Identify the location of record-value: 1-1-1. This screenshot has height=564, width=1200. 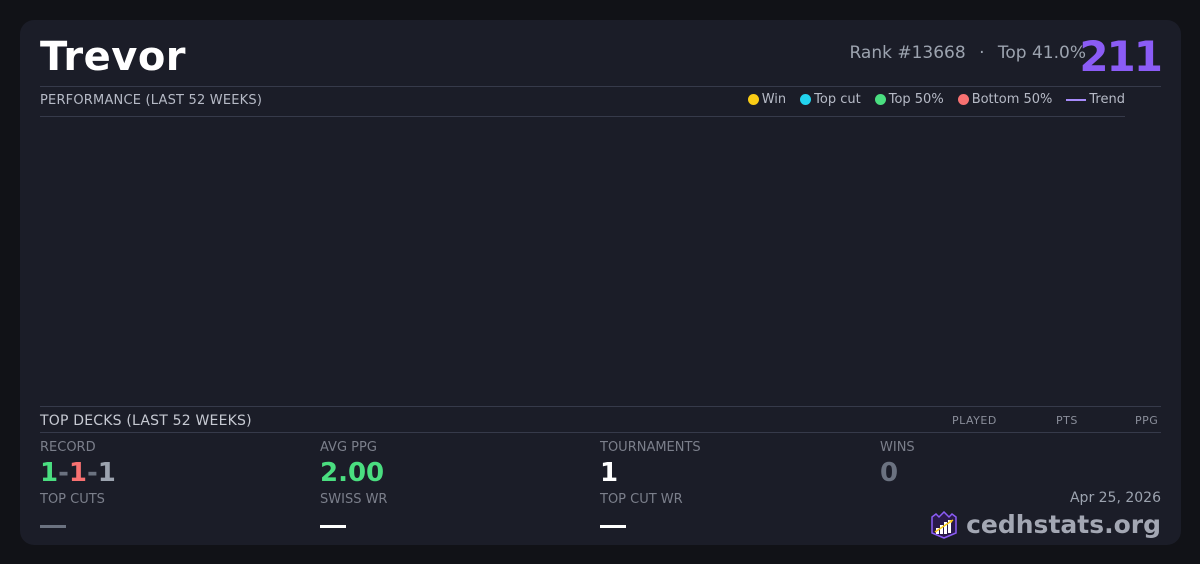
(78, 473).